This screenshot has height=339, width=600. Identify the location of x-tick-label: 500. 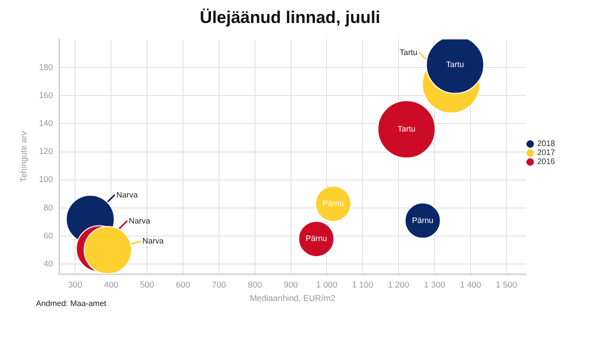
(147, 284).